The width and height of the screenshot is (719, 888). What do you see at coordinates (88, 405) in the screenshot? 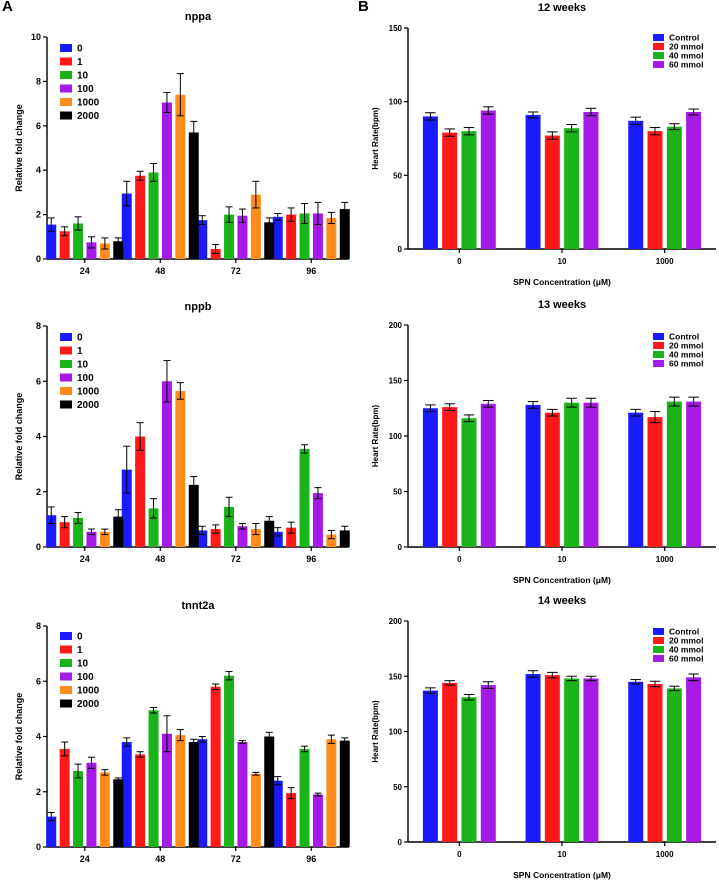
I see `legend-label: 2000` at bounding box center [88, 405].